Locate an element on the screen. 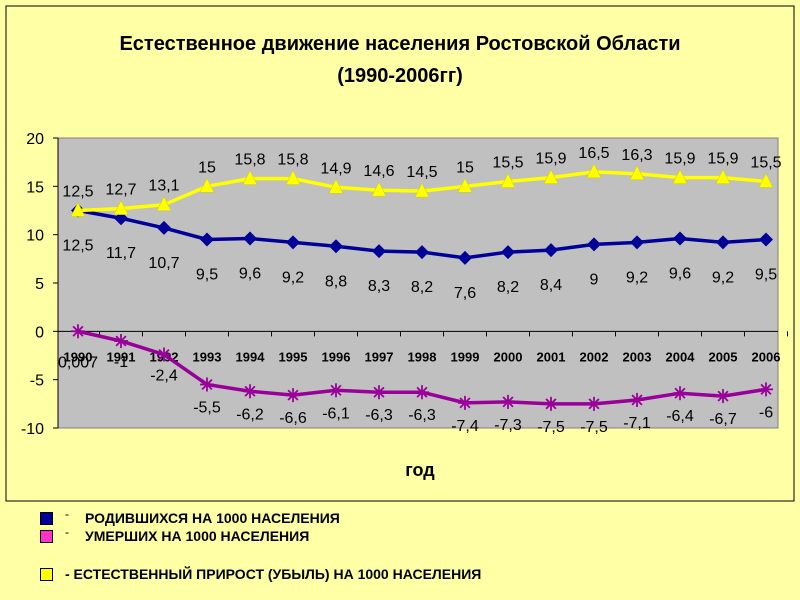 This screenshot has height=600, width=800. legend-swatch-births is located at coordinates (46, 518).